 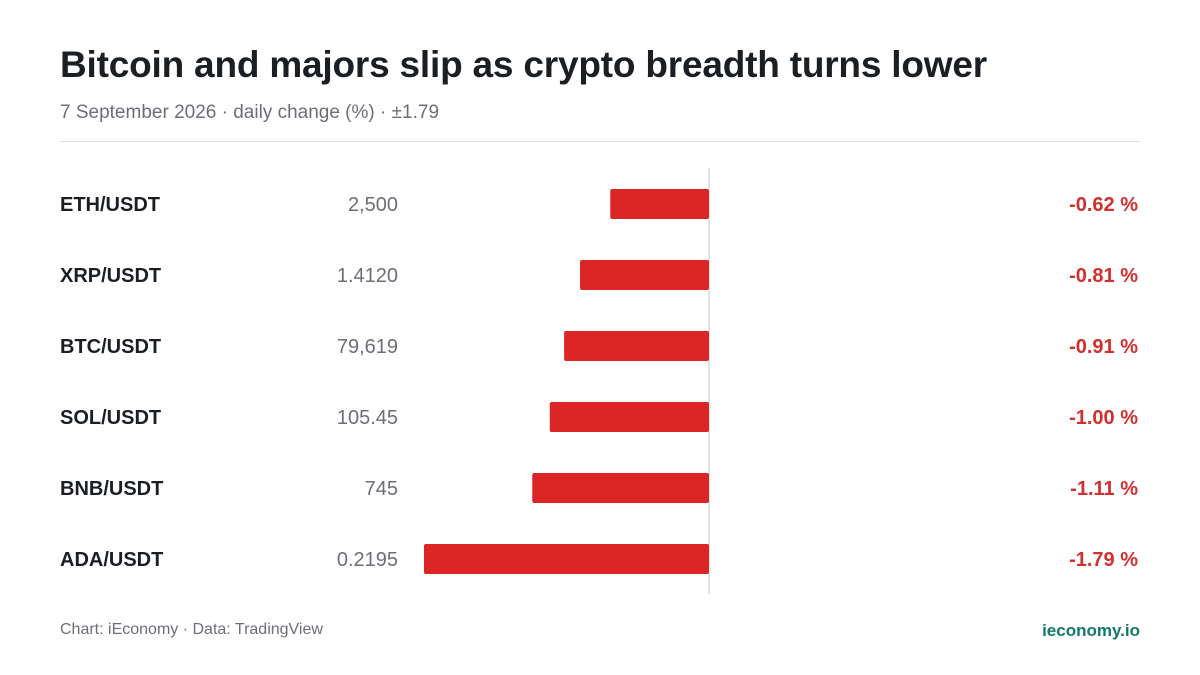 I want to click on footer-source: Chart: iEconomy · Data: TradingView, so click(x=191, y=629).